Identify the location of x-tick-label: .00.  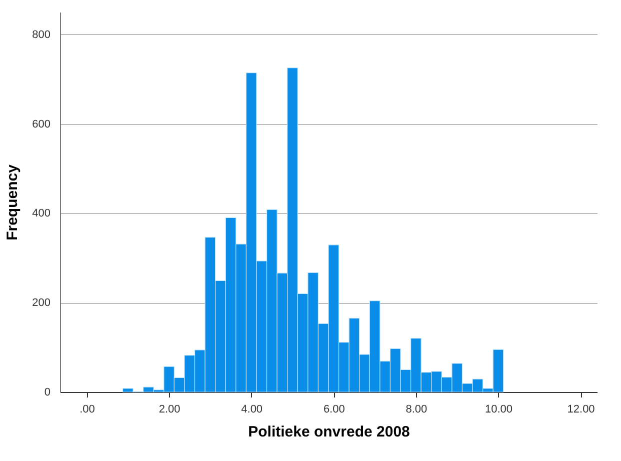
(87, 410).